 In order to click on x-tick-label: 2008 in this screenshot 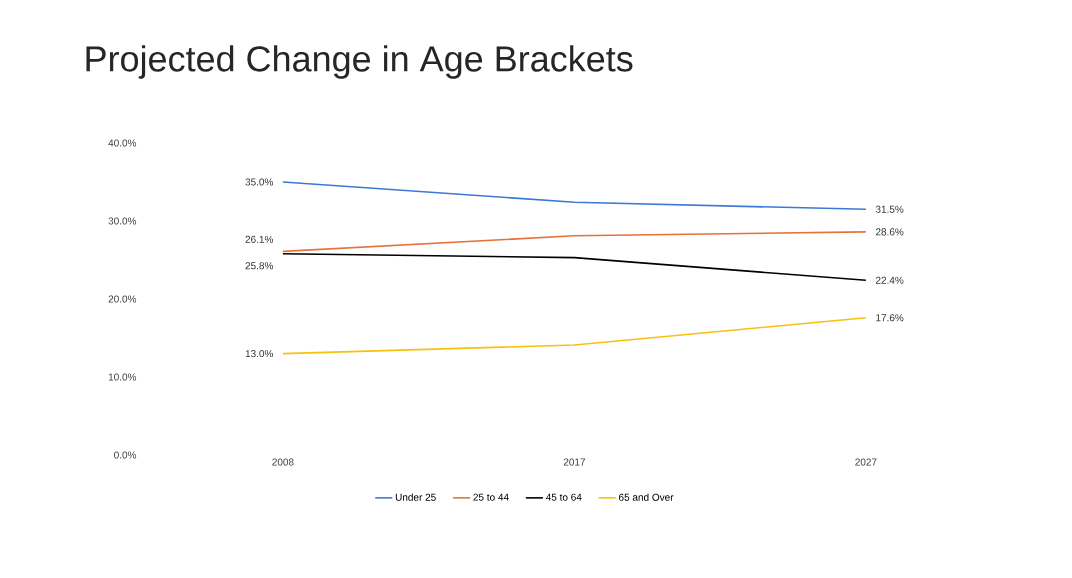, I will do `click(283, 462)`.